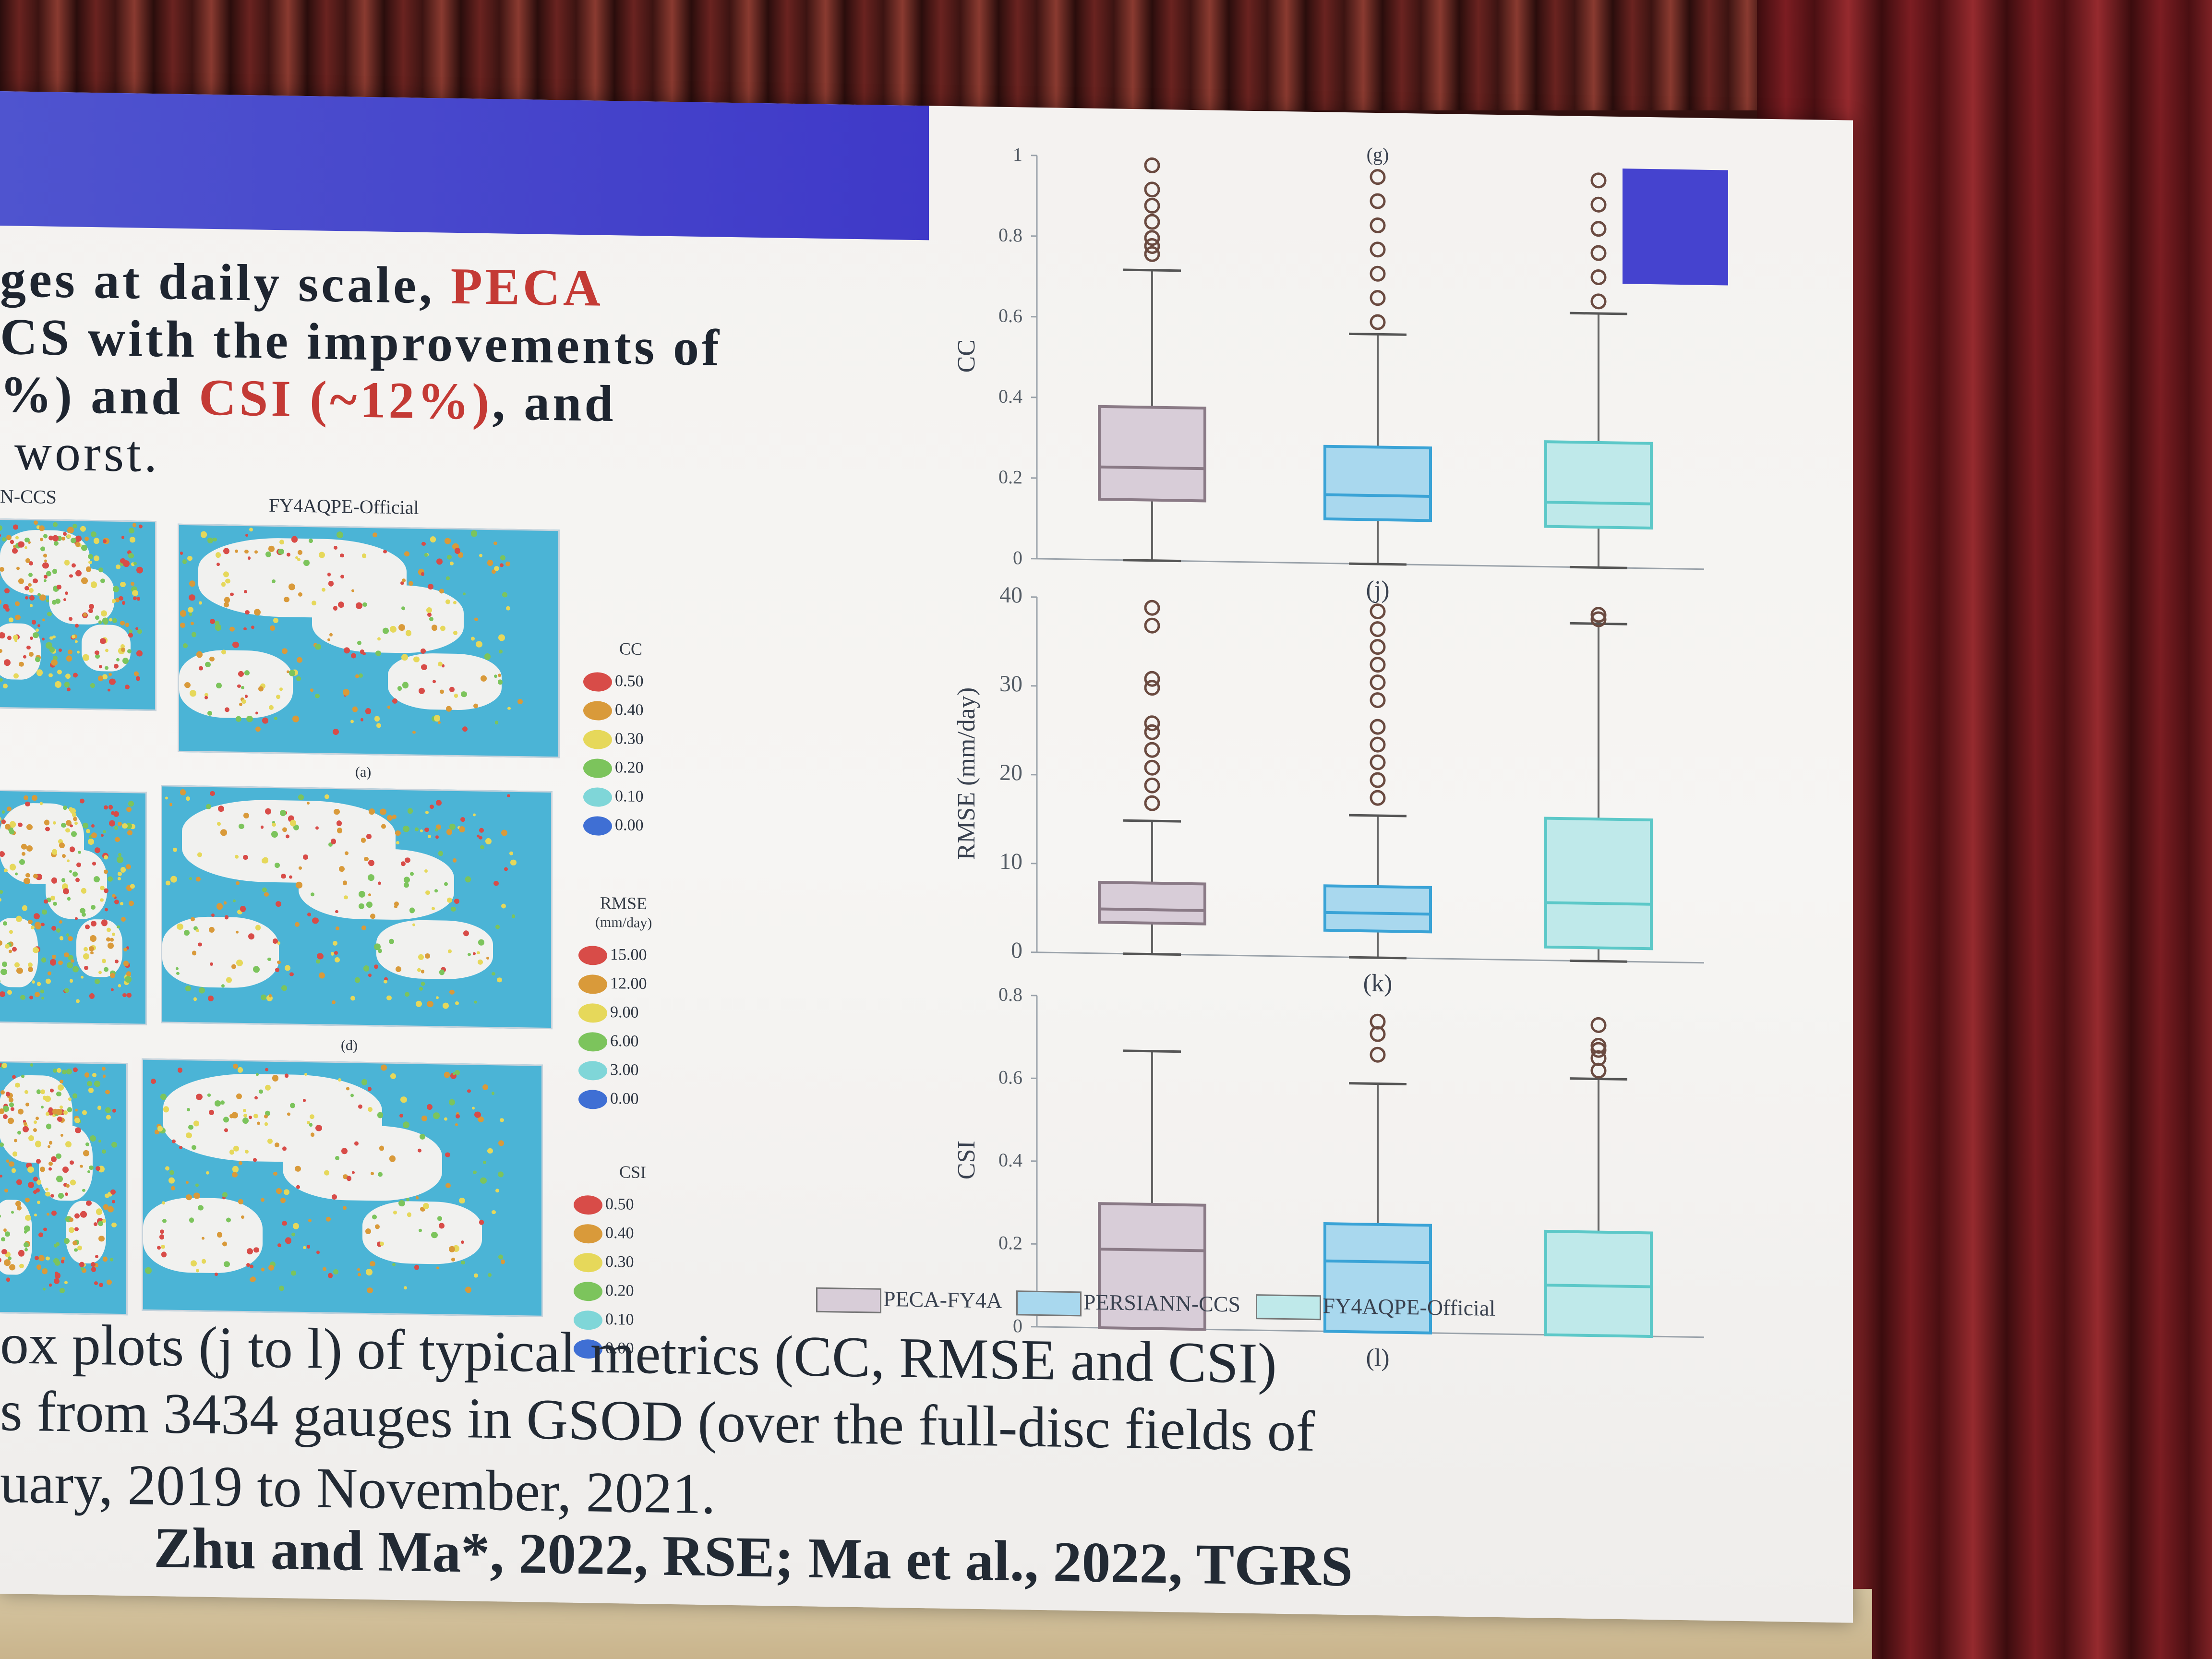  What do you see at coordinates (1010, 477) in the screenshot?
I see `y-tick-label: 0.2` at bounding box center [1010, 477].